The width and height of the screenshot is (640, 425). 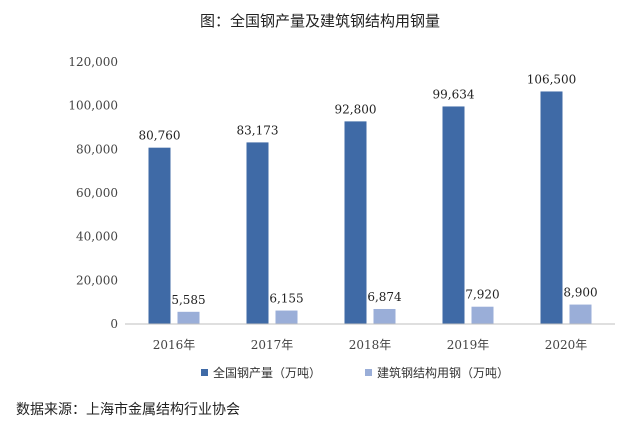 I want to click on source-note: 数据来源：上海市金属结构行业协会, so click(x=128, y=410).